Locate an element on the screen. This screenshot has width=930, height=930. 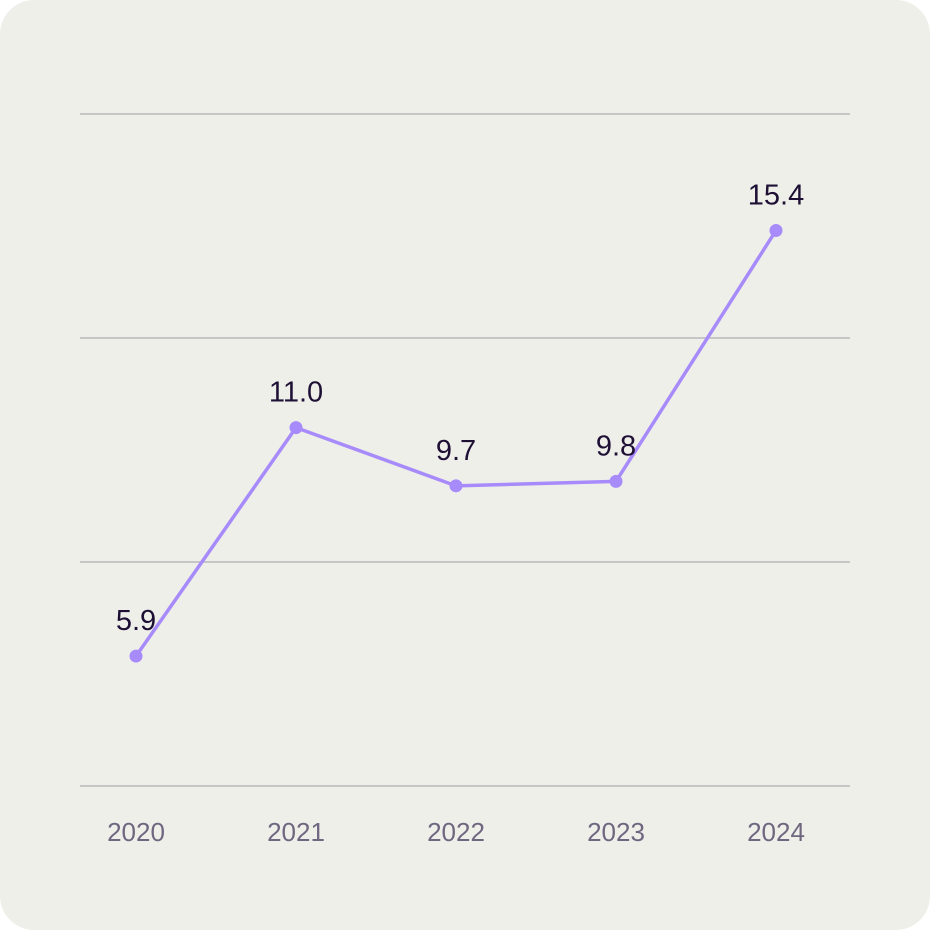
x-tick-label: 2022 is located at coordinates (456, 832).